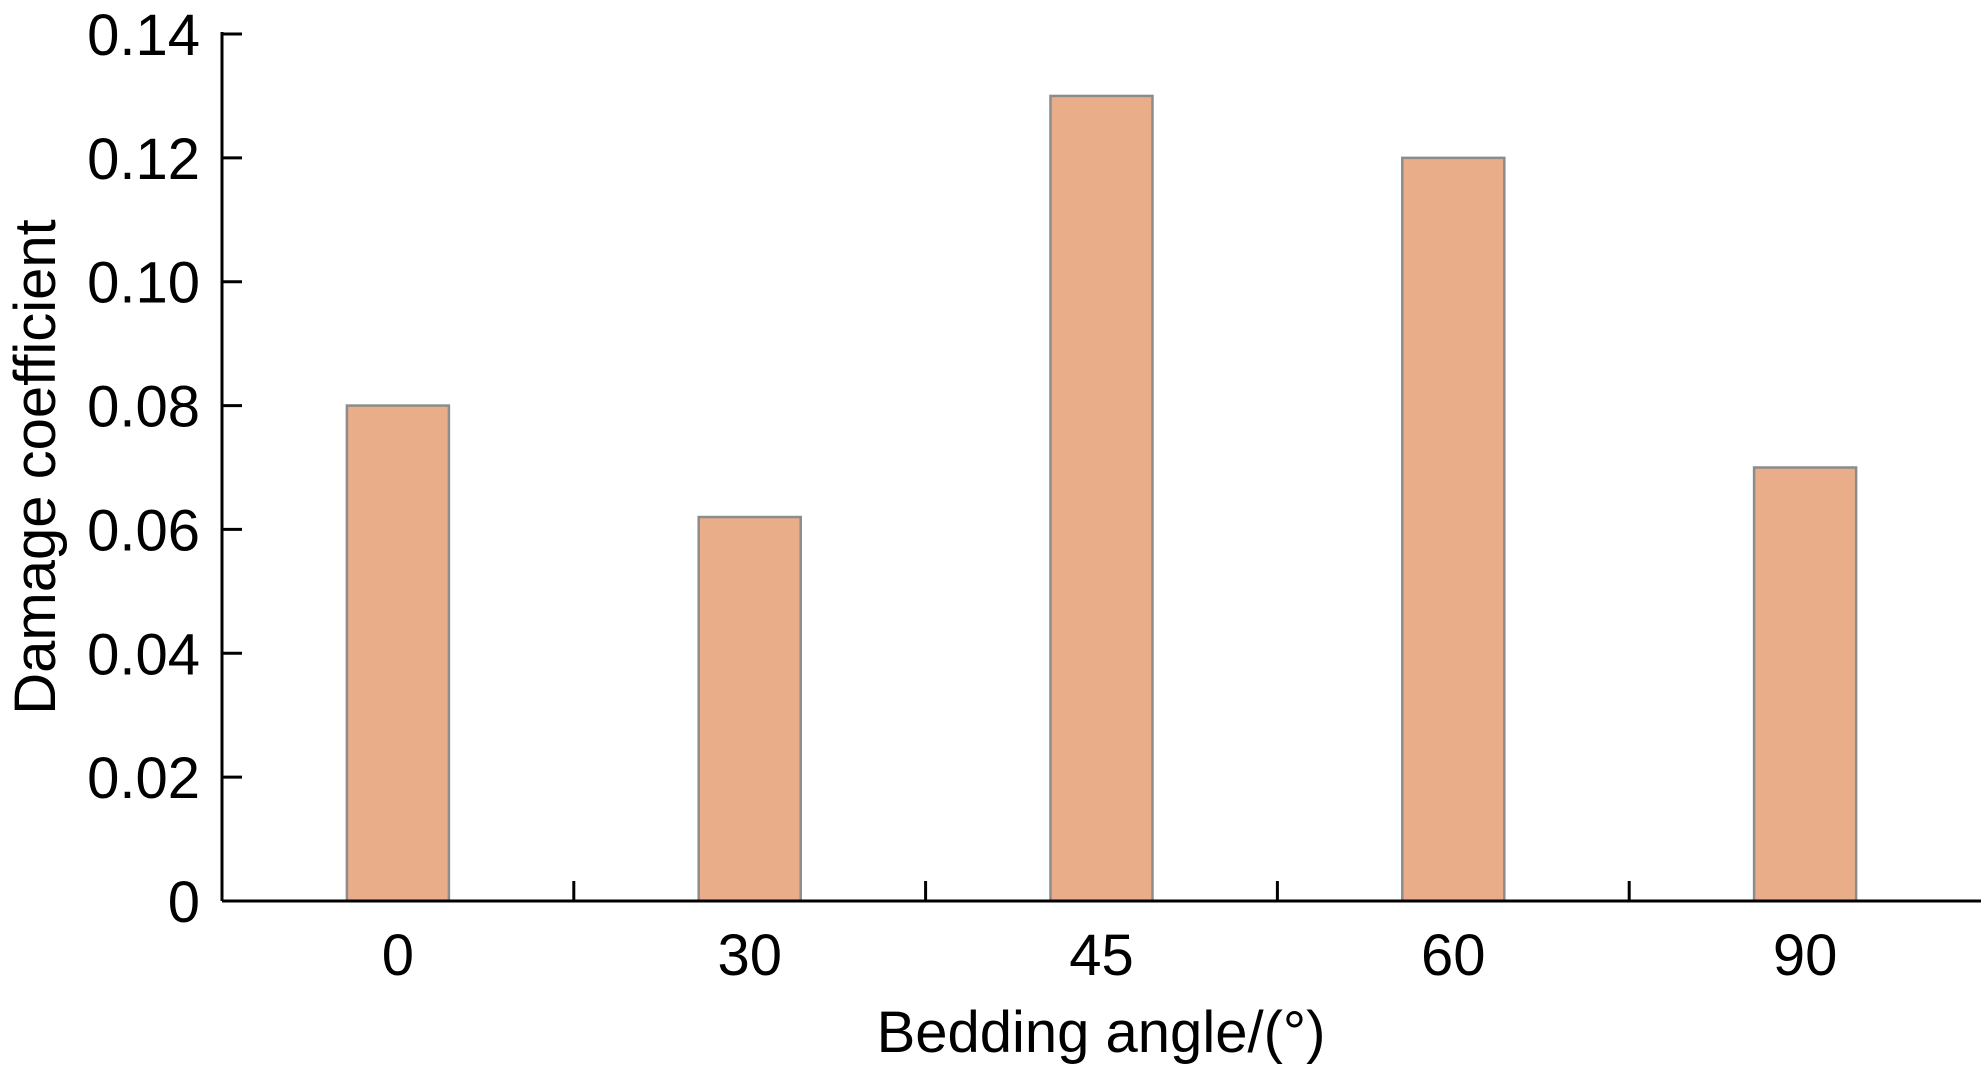  I want to click on y-tick-label: 0.14, so click(143, 35).